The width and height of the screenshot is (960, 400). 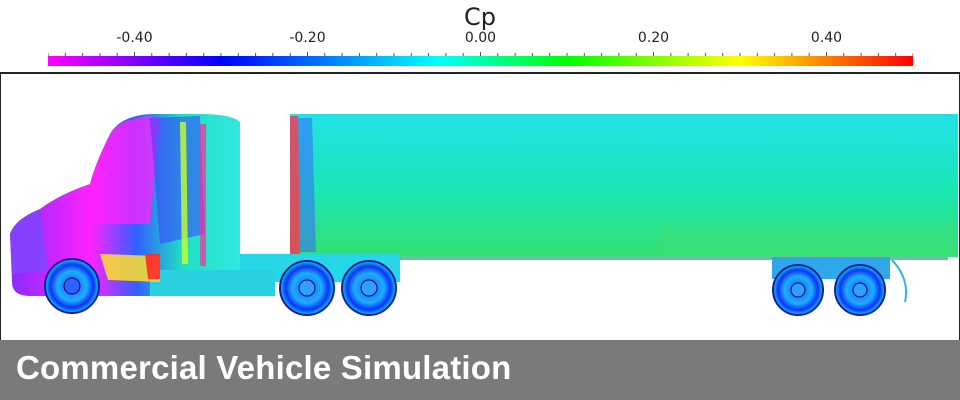 What do you see at coordinates (798, 290) in the screenshot?
I see `trailer-wheel-1-hub` at bounding box center [798, 290].